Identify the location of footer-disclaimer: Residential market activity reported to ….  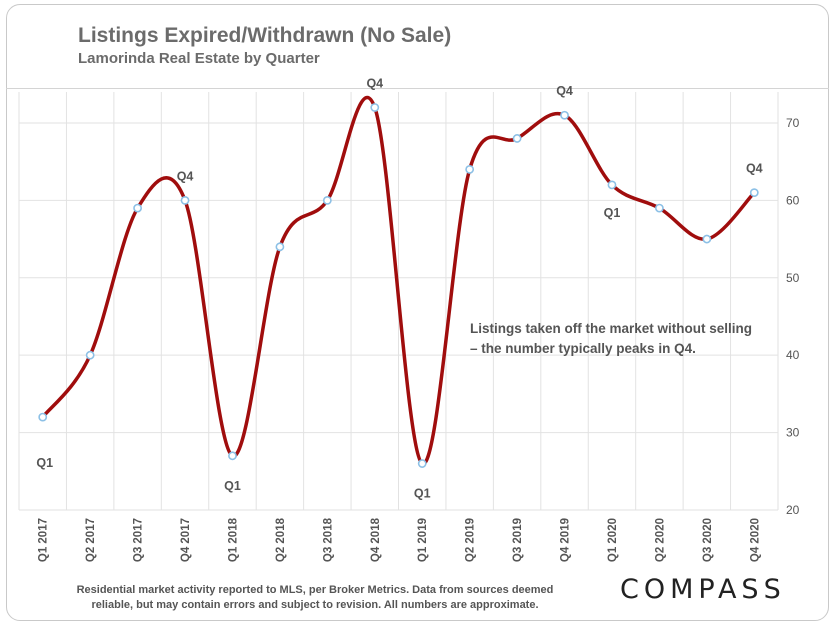
(315, 598).